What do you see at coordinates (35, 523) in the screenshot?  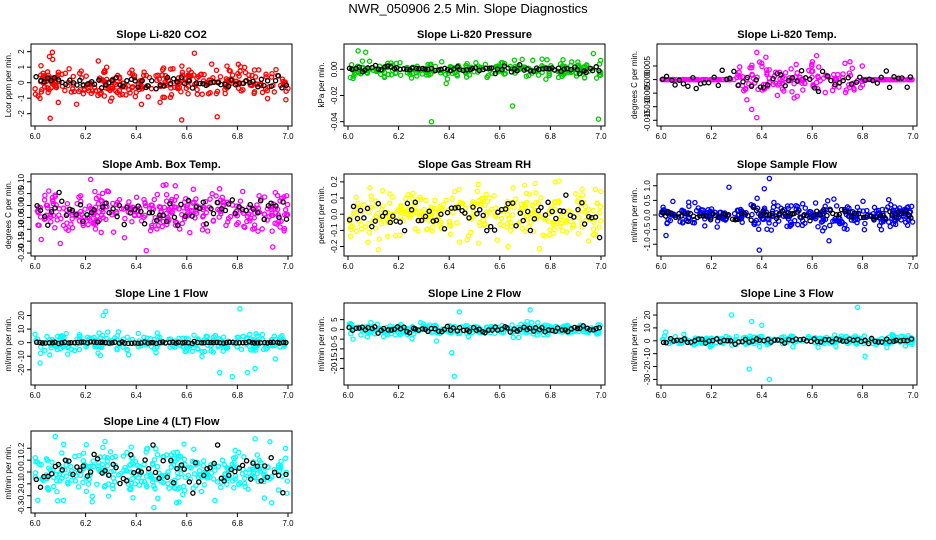 I see `x-tick-label: 6.0` at bounding box center [35, 523].